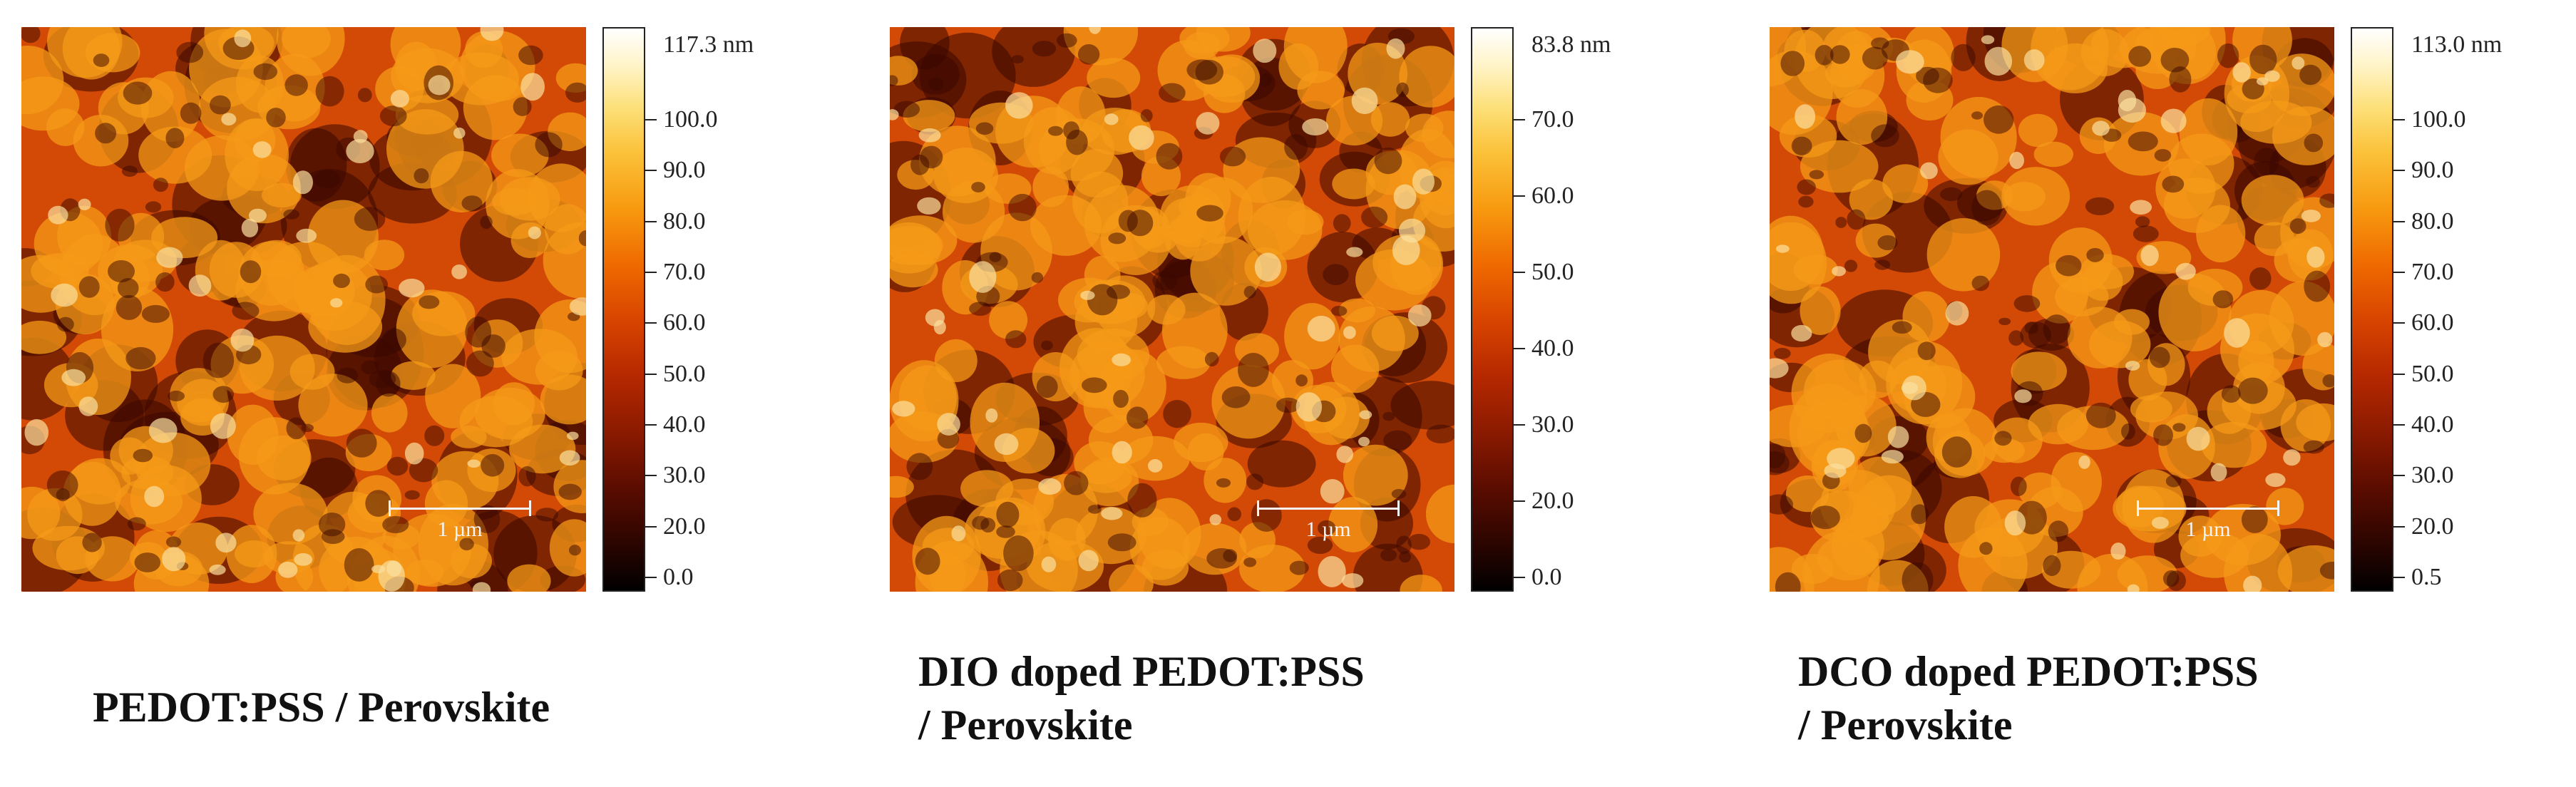 The image size is (2576, 787). Describe the element at coordinates (1141, 671) in the screenshot. I see `caption-line-1: DIO doped PEDOT:PSS` at that location.